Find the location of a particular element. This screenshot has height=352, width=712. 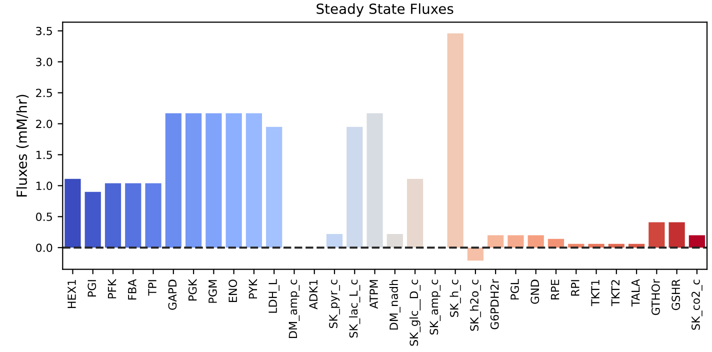

x-tick-label: DM_amp_c is located at coordinates (294, 309).